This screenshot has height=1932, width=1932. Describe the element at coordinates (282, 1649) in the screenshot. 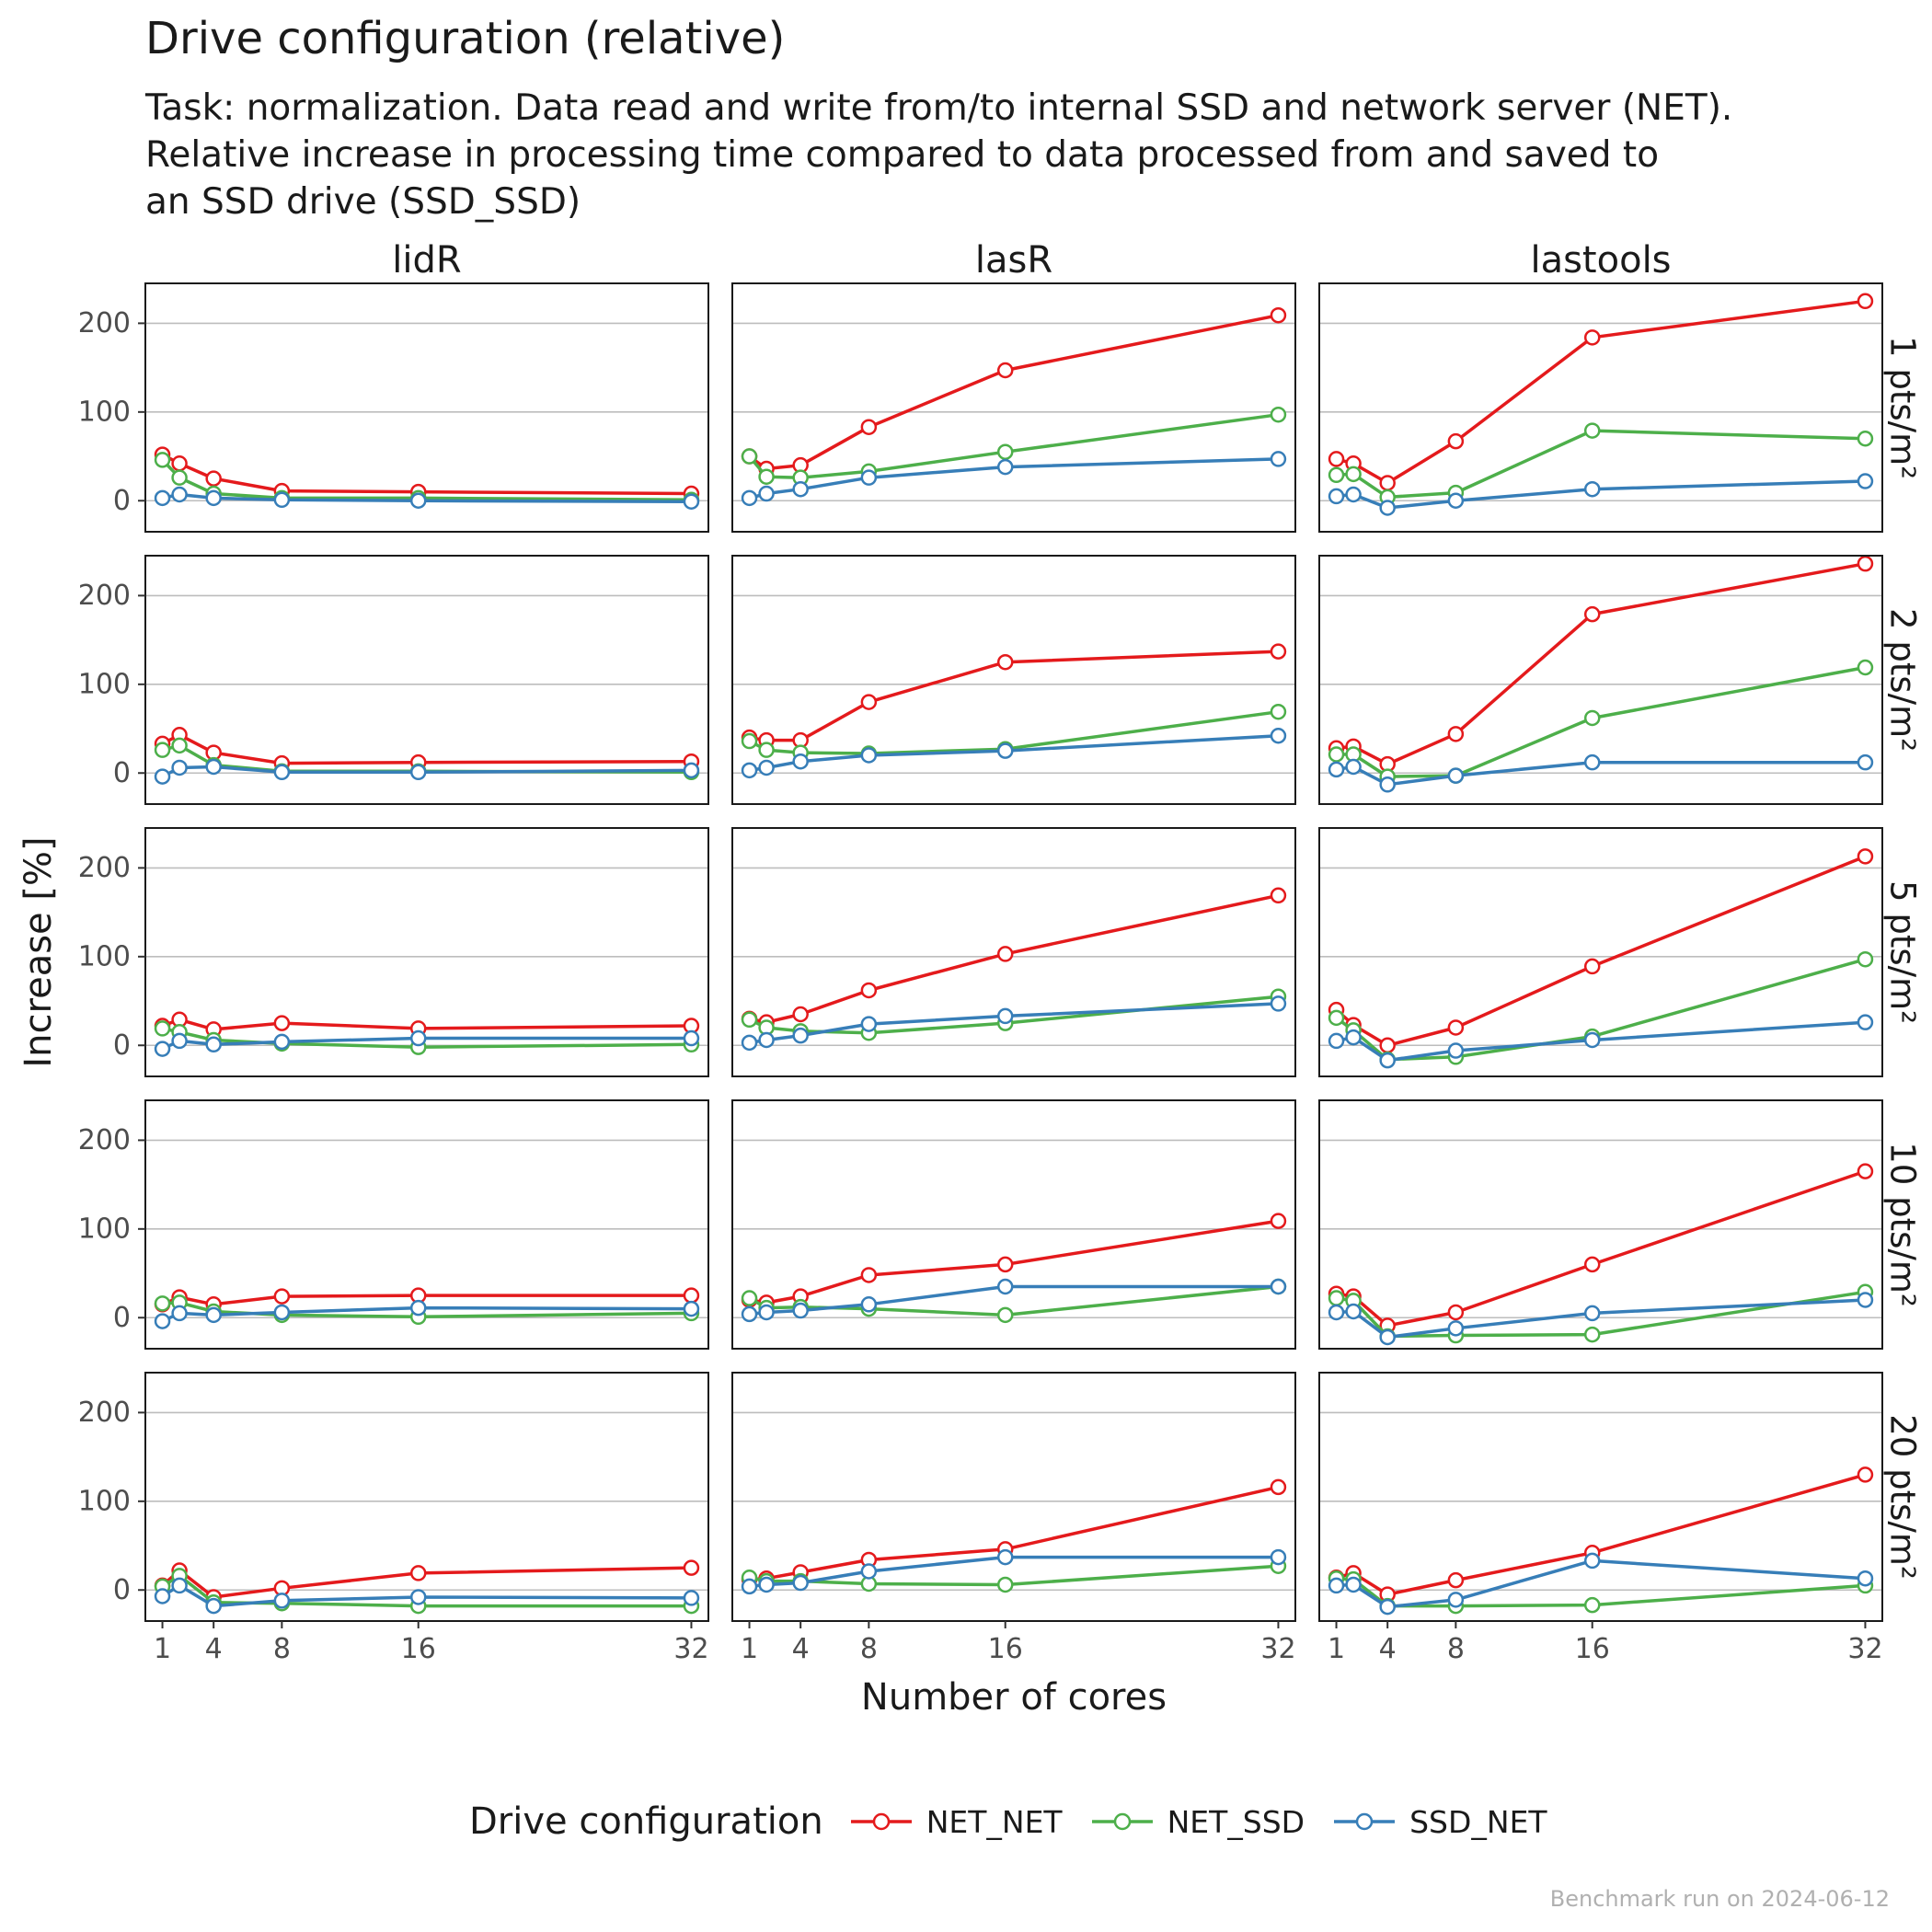

I see `x-tick-label-lidr-8: 8` at that location.